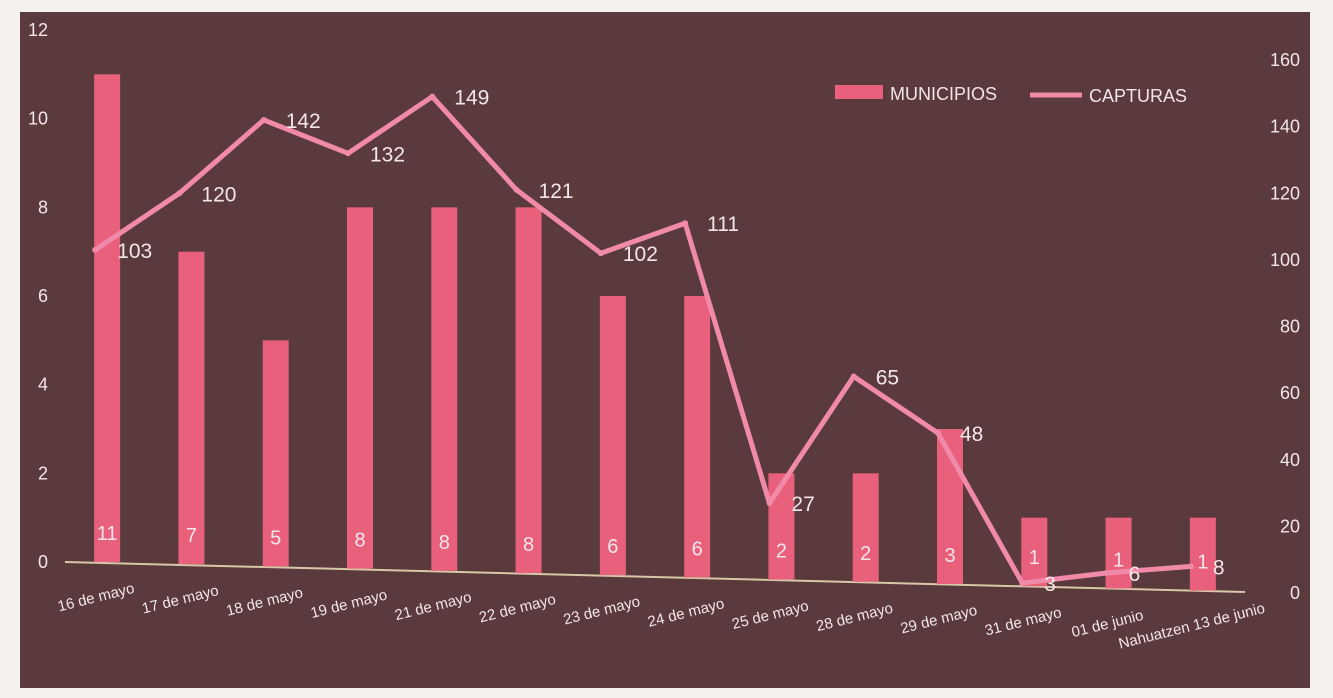  Describe the element at coordinates (723, 224) in the screenshot. I see `line-data-label: 111` at that location.